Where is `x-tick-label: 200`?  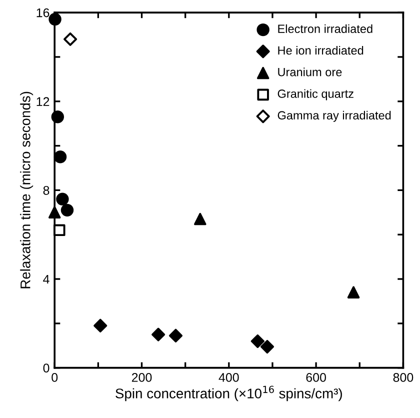
x-tick-label: 200 is located at coordinates (142, 377).